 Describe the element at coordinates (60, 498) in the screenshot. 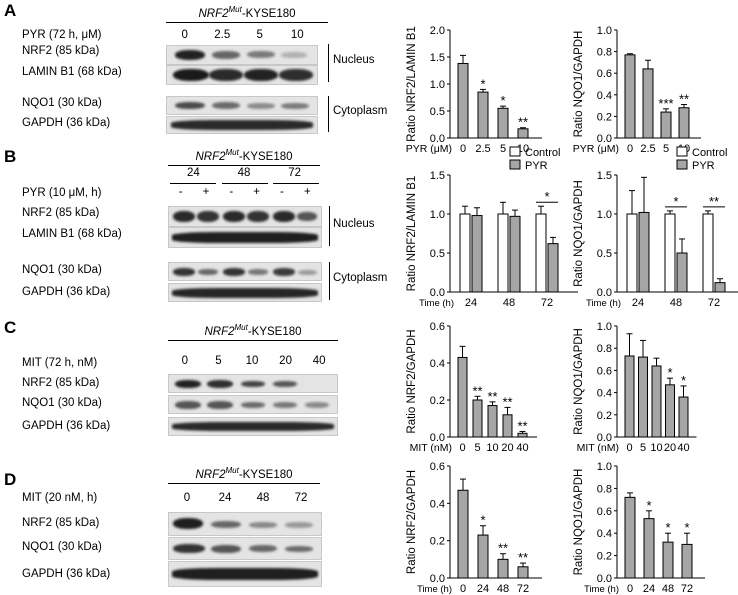

I see `treatment-label-d: MIT (20 nM, h)` at that location.